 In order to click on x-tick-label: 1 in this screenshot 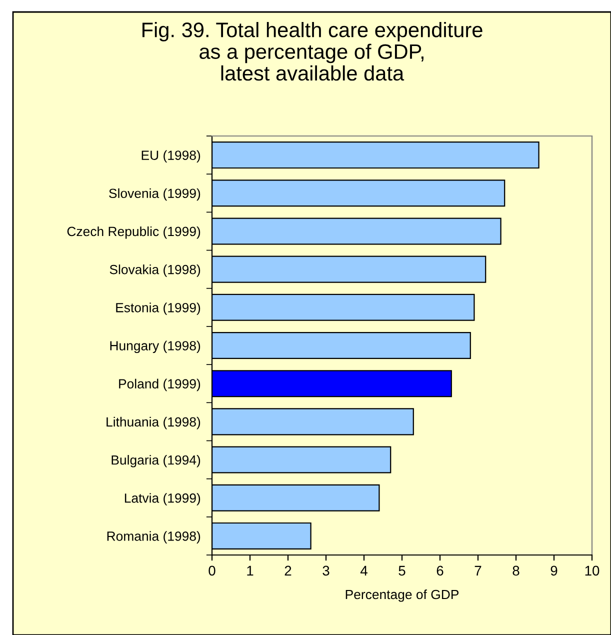, I will do `click(250, 571)`.